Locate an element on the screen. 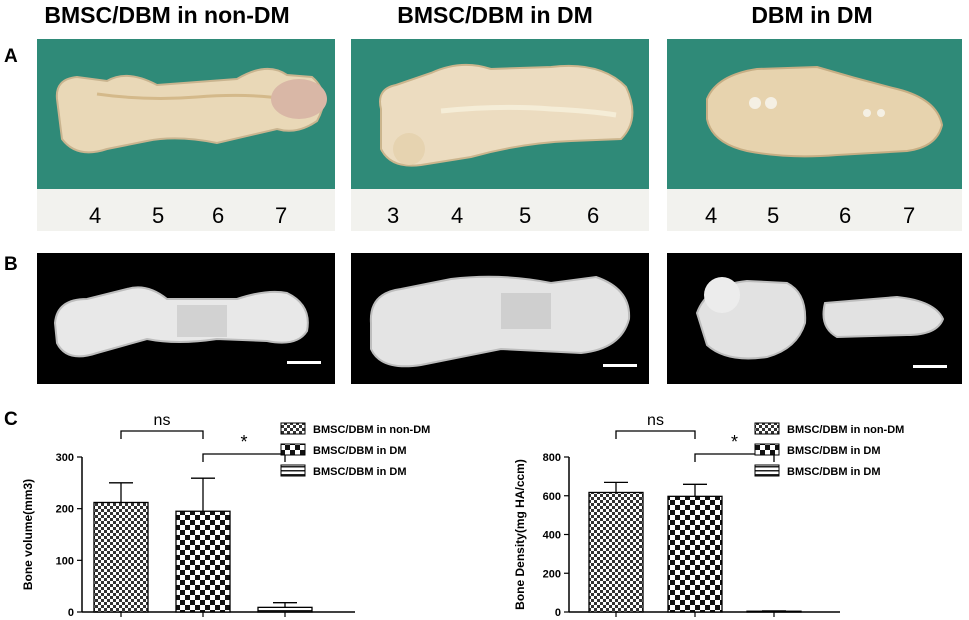  y-tick-label: 100 is located at coordinates (65, 561).